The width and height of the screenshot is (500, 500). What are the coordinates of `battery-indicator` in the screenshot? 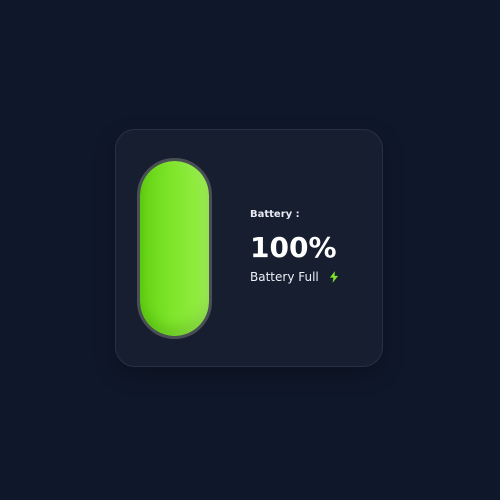 It's located at (174, 248).